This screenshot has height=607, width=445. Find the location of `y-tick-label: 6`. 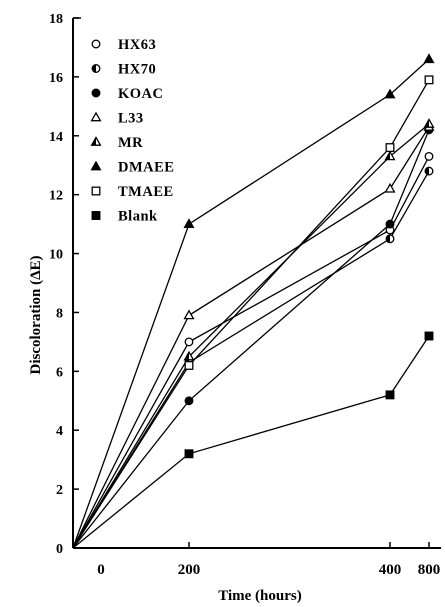

y-tick-label: 6 is located at coordinates (59, 372).